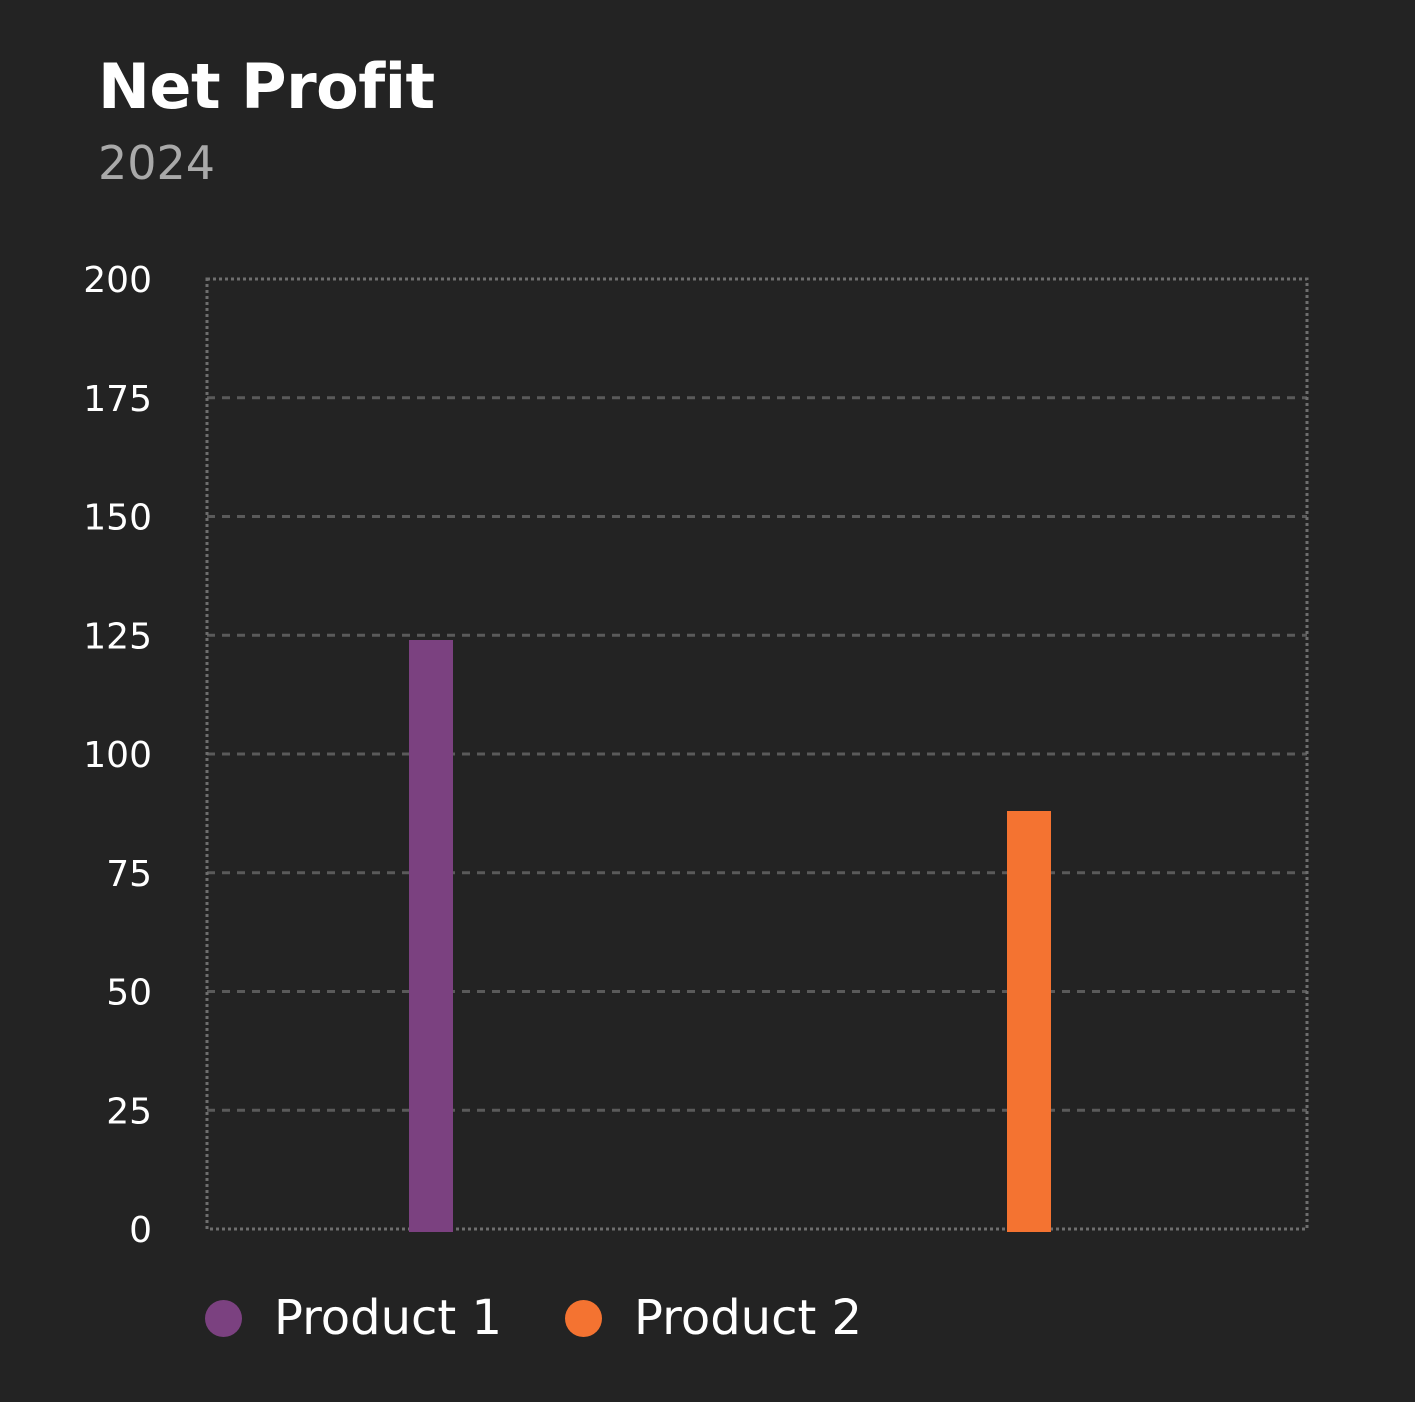 The image size is (1415, 1402). Describe the element at coordinates (157, 163) in the screenshot. I see `chart-subtitle: 2024` at that location.